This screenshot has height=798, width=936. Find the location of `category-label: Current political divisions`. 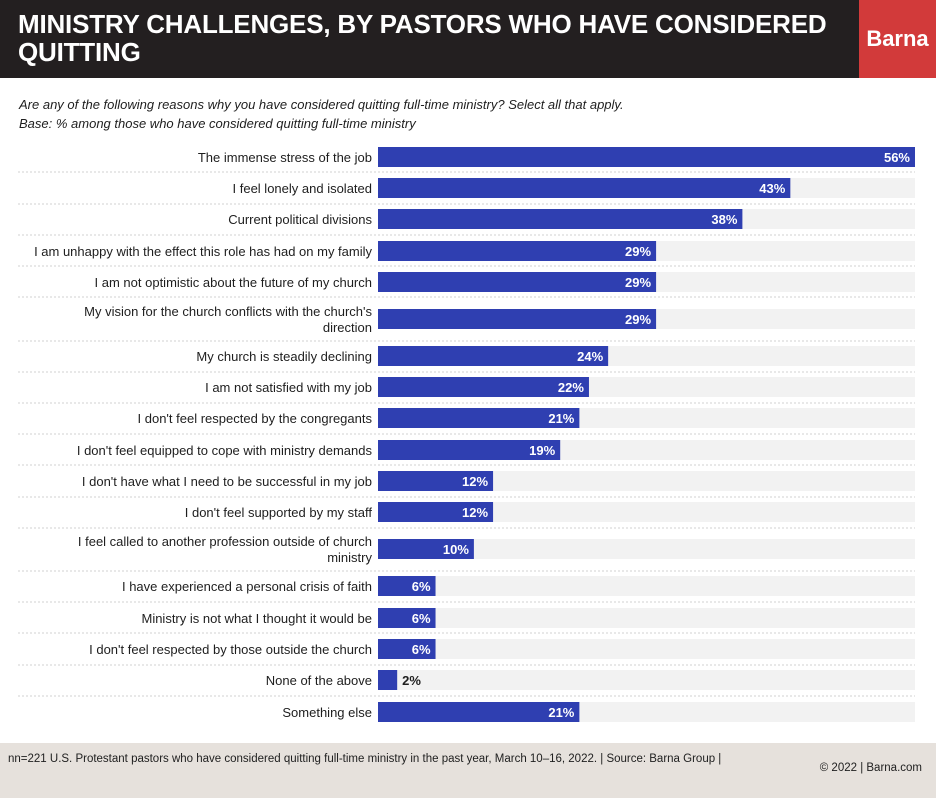

category-label: Current political divisions is located at coordinates (300, 219).